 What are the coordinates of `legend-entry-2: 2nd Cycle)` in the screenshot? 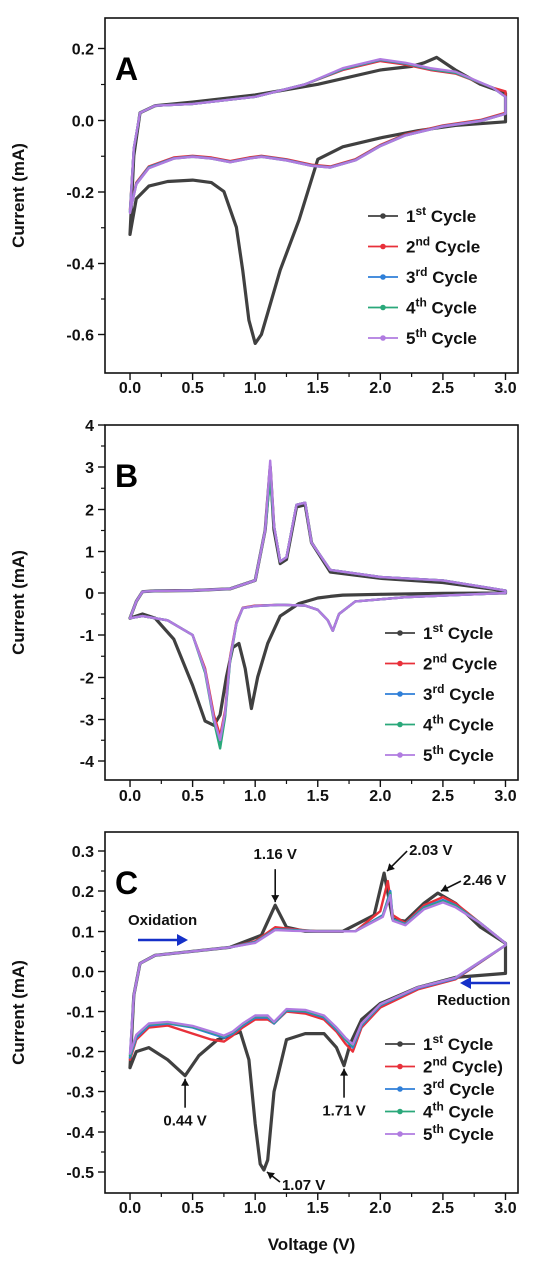 It's located at (463, 1066).